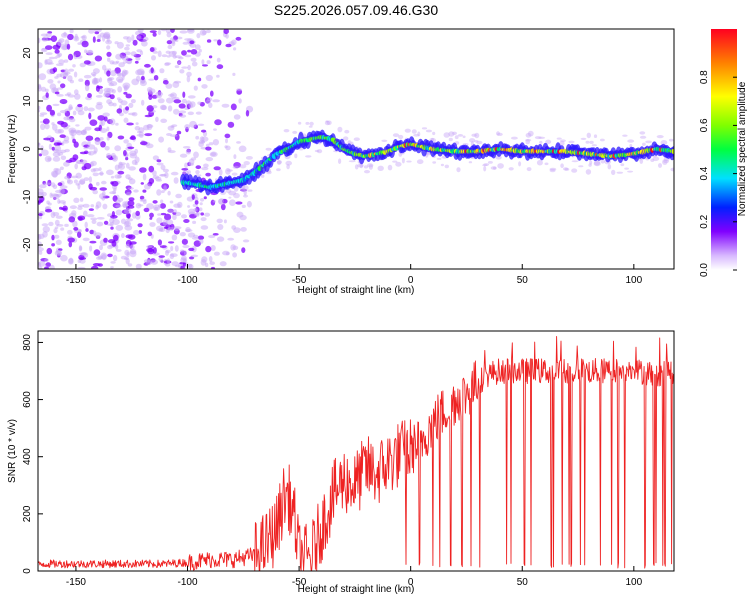 The height and width of the screenshot is (600, 750). I want to click on x-tick-label: 0, so click(411, 582).